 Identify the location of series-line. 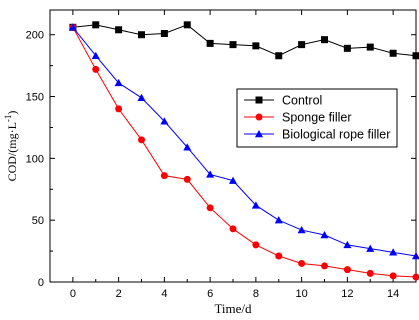
(244, 40).